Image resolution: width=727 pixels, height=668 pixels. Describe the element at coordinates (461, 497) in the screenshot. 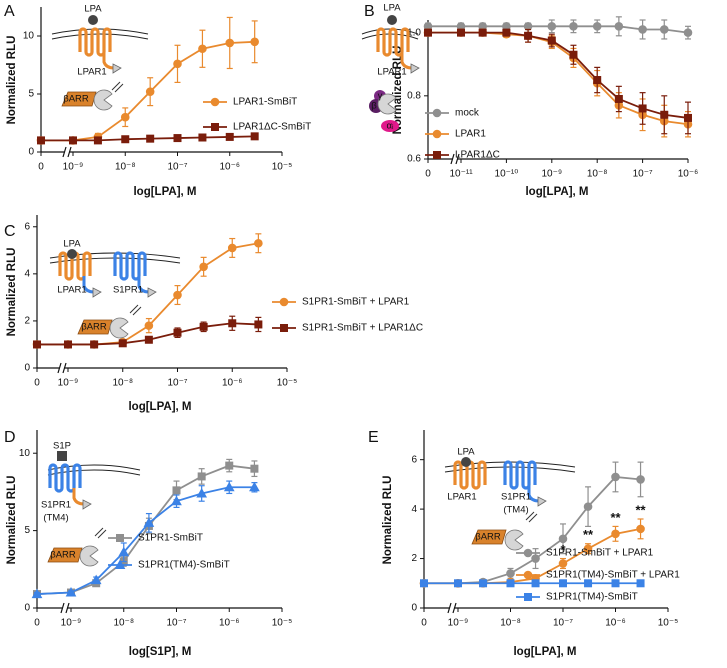

I see `diagram-label: LPAR1` at that location.